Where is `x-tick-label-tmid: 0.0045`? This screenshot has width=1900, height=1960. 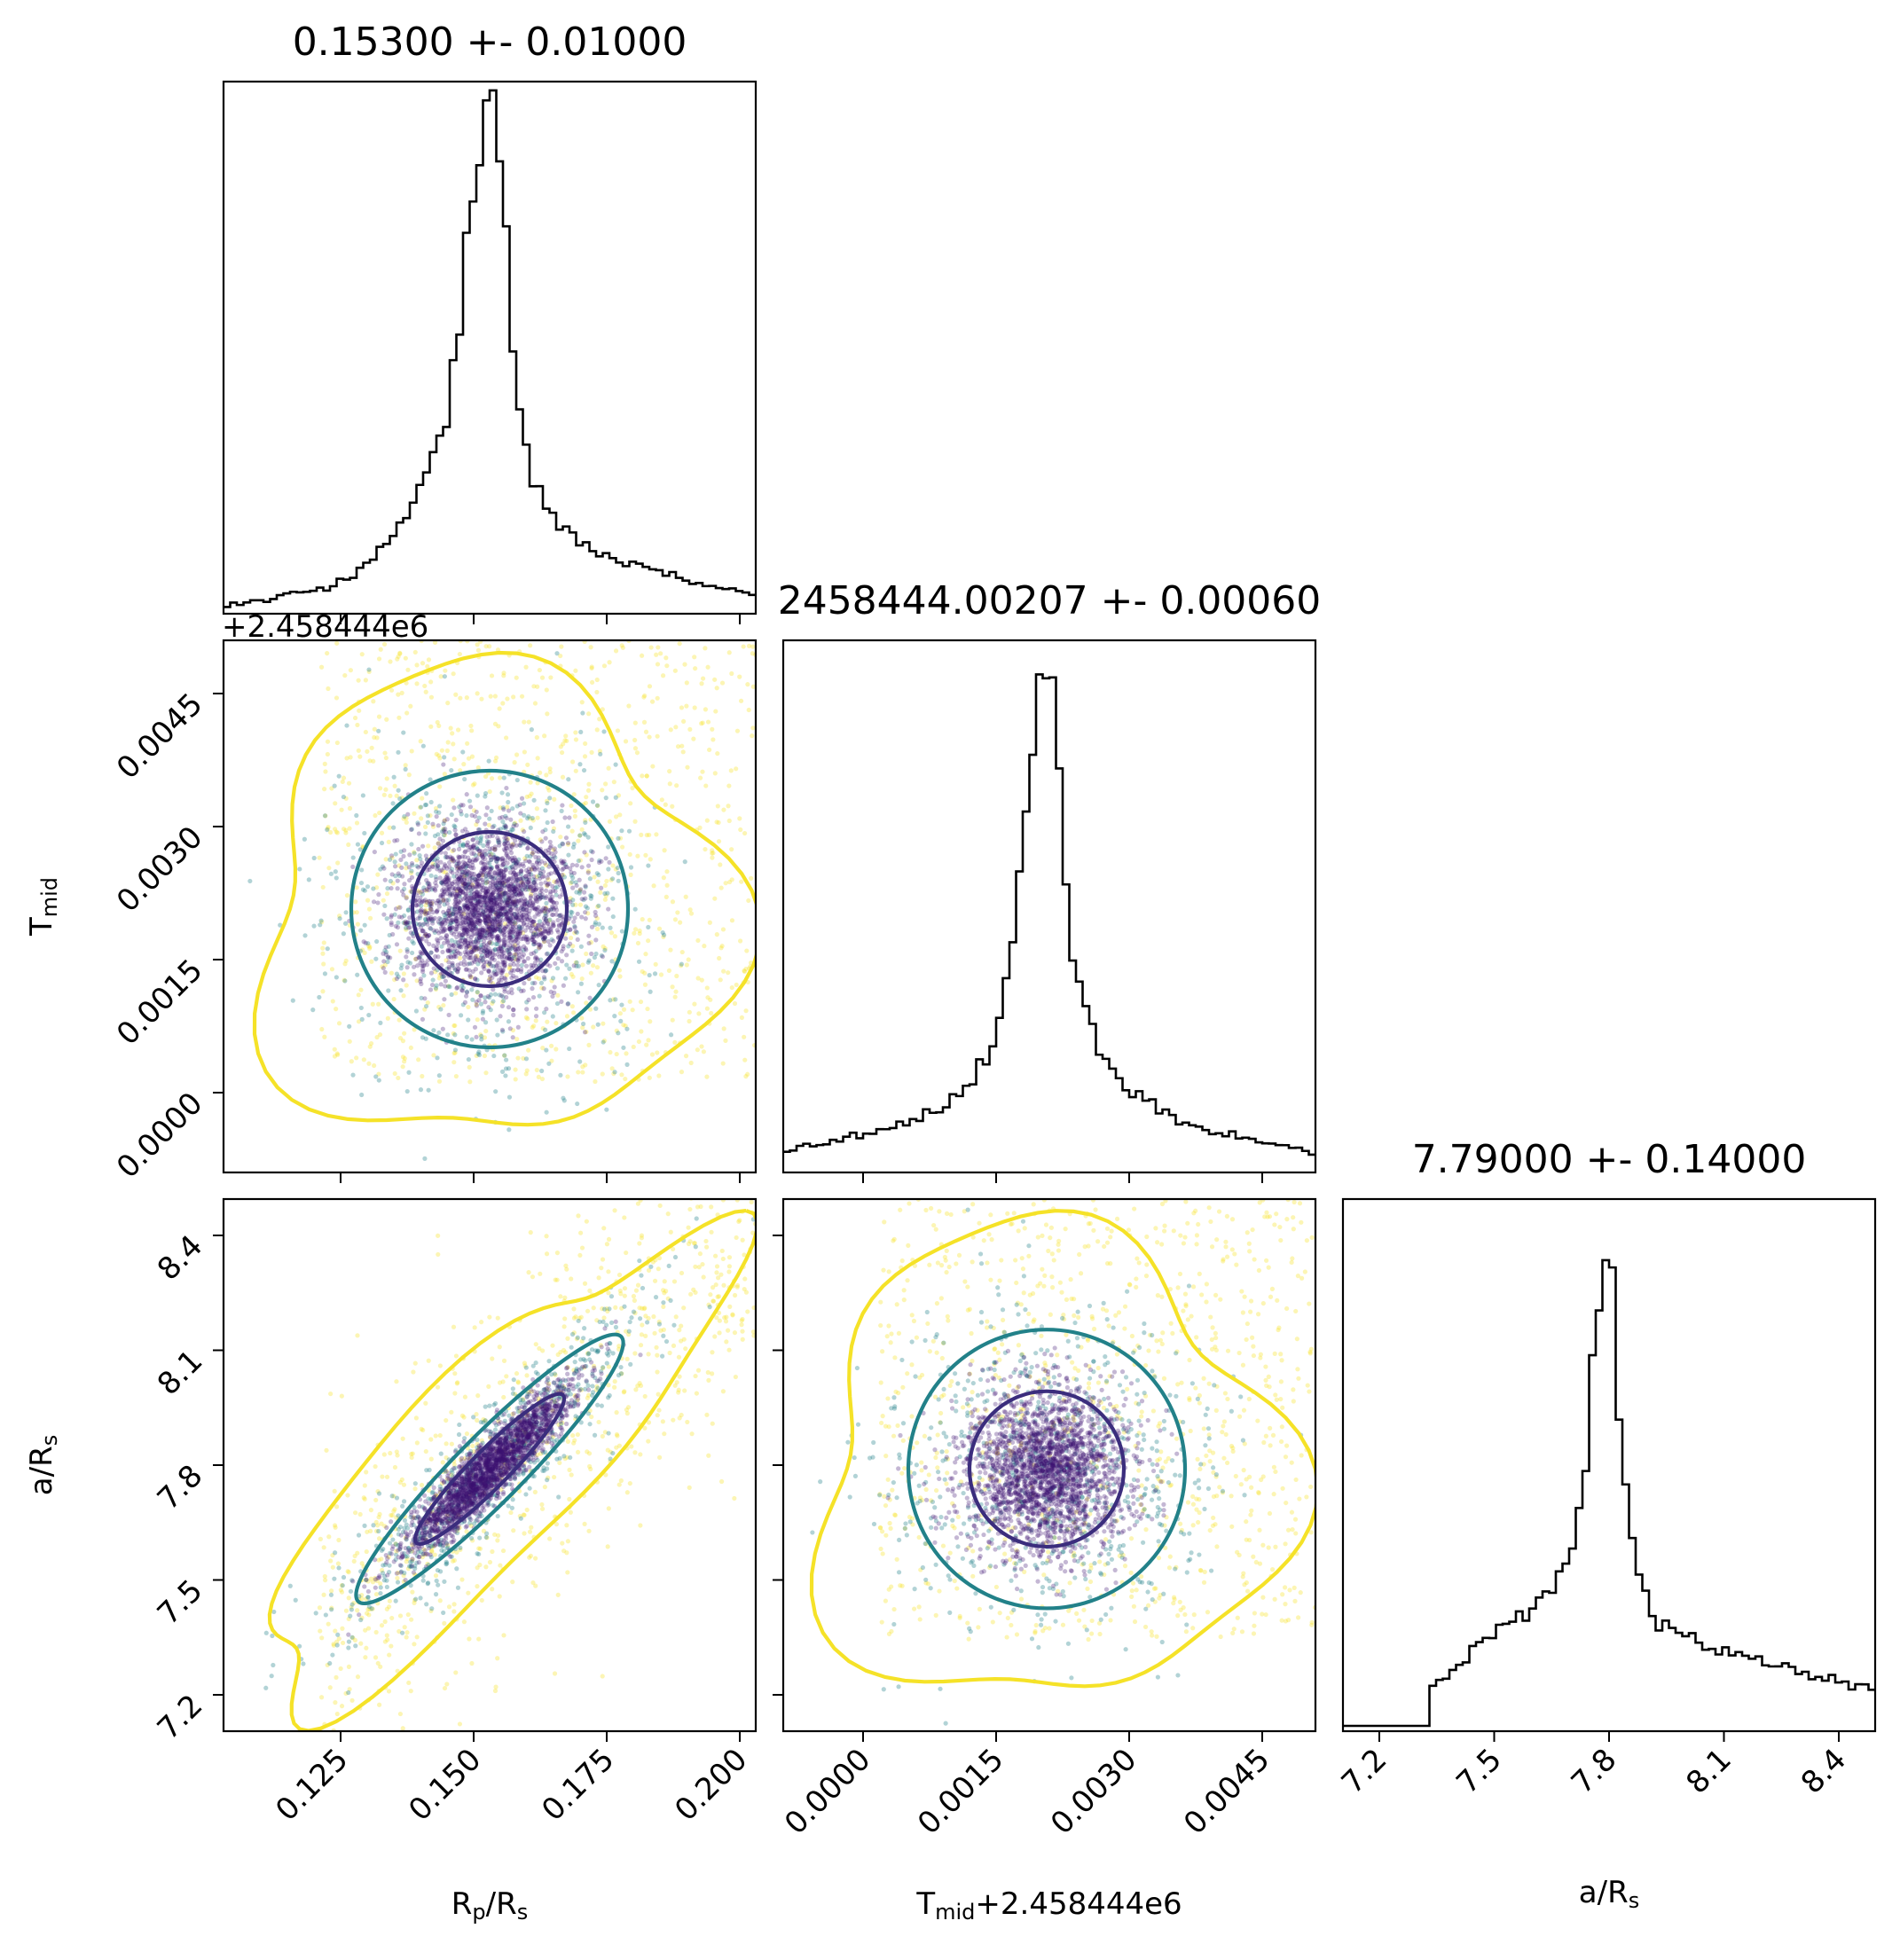 x-tick-label-tmid: 0.0045 is located at coordinates (1226, 1791).